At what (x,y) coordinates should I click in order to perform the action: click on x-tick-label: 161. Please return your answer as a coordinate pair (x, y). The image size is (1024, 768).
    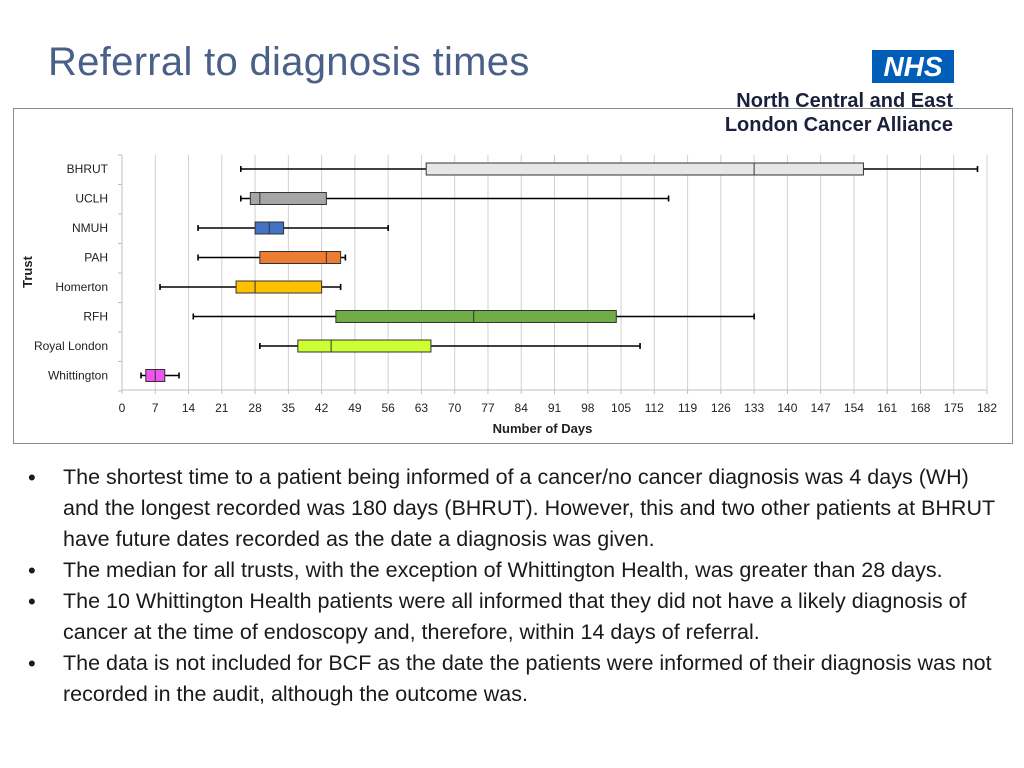
    Looking at the image, I should click on (887, 408).